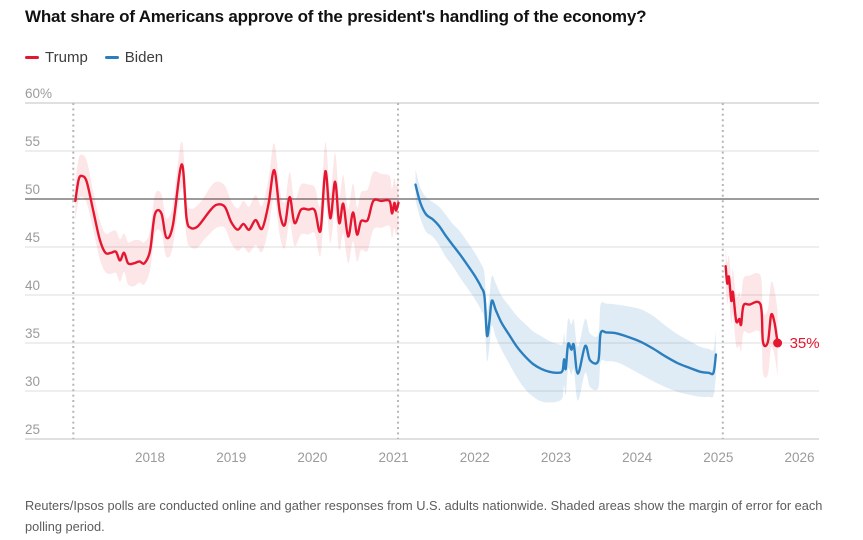 This screenshot has width=863, height=540. What do you see at coordinates (32, 333) in the screenshot?
I see `y-tick-label: 35` at bounding box center [32, 333].